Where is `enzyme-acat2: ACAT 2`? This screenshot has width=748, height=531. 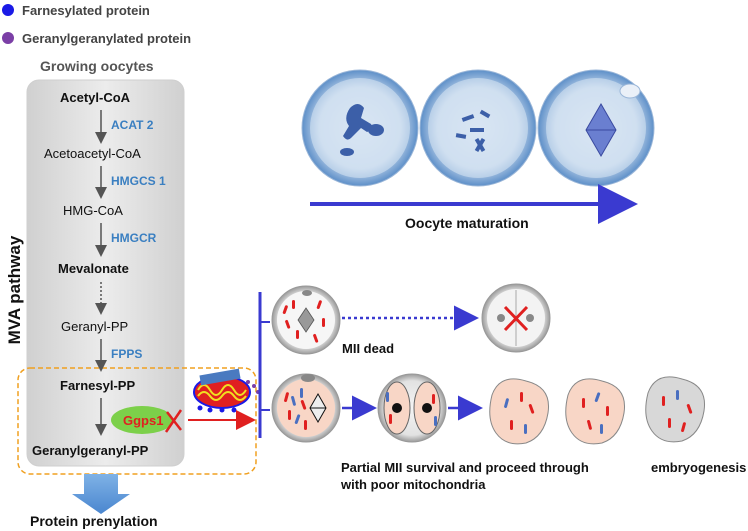 enzyme-acat2: ACAT 2 is located at coordinates (132, 125).